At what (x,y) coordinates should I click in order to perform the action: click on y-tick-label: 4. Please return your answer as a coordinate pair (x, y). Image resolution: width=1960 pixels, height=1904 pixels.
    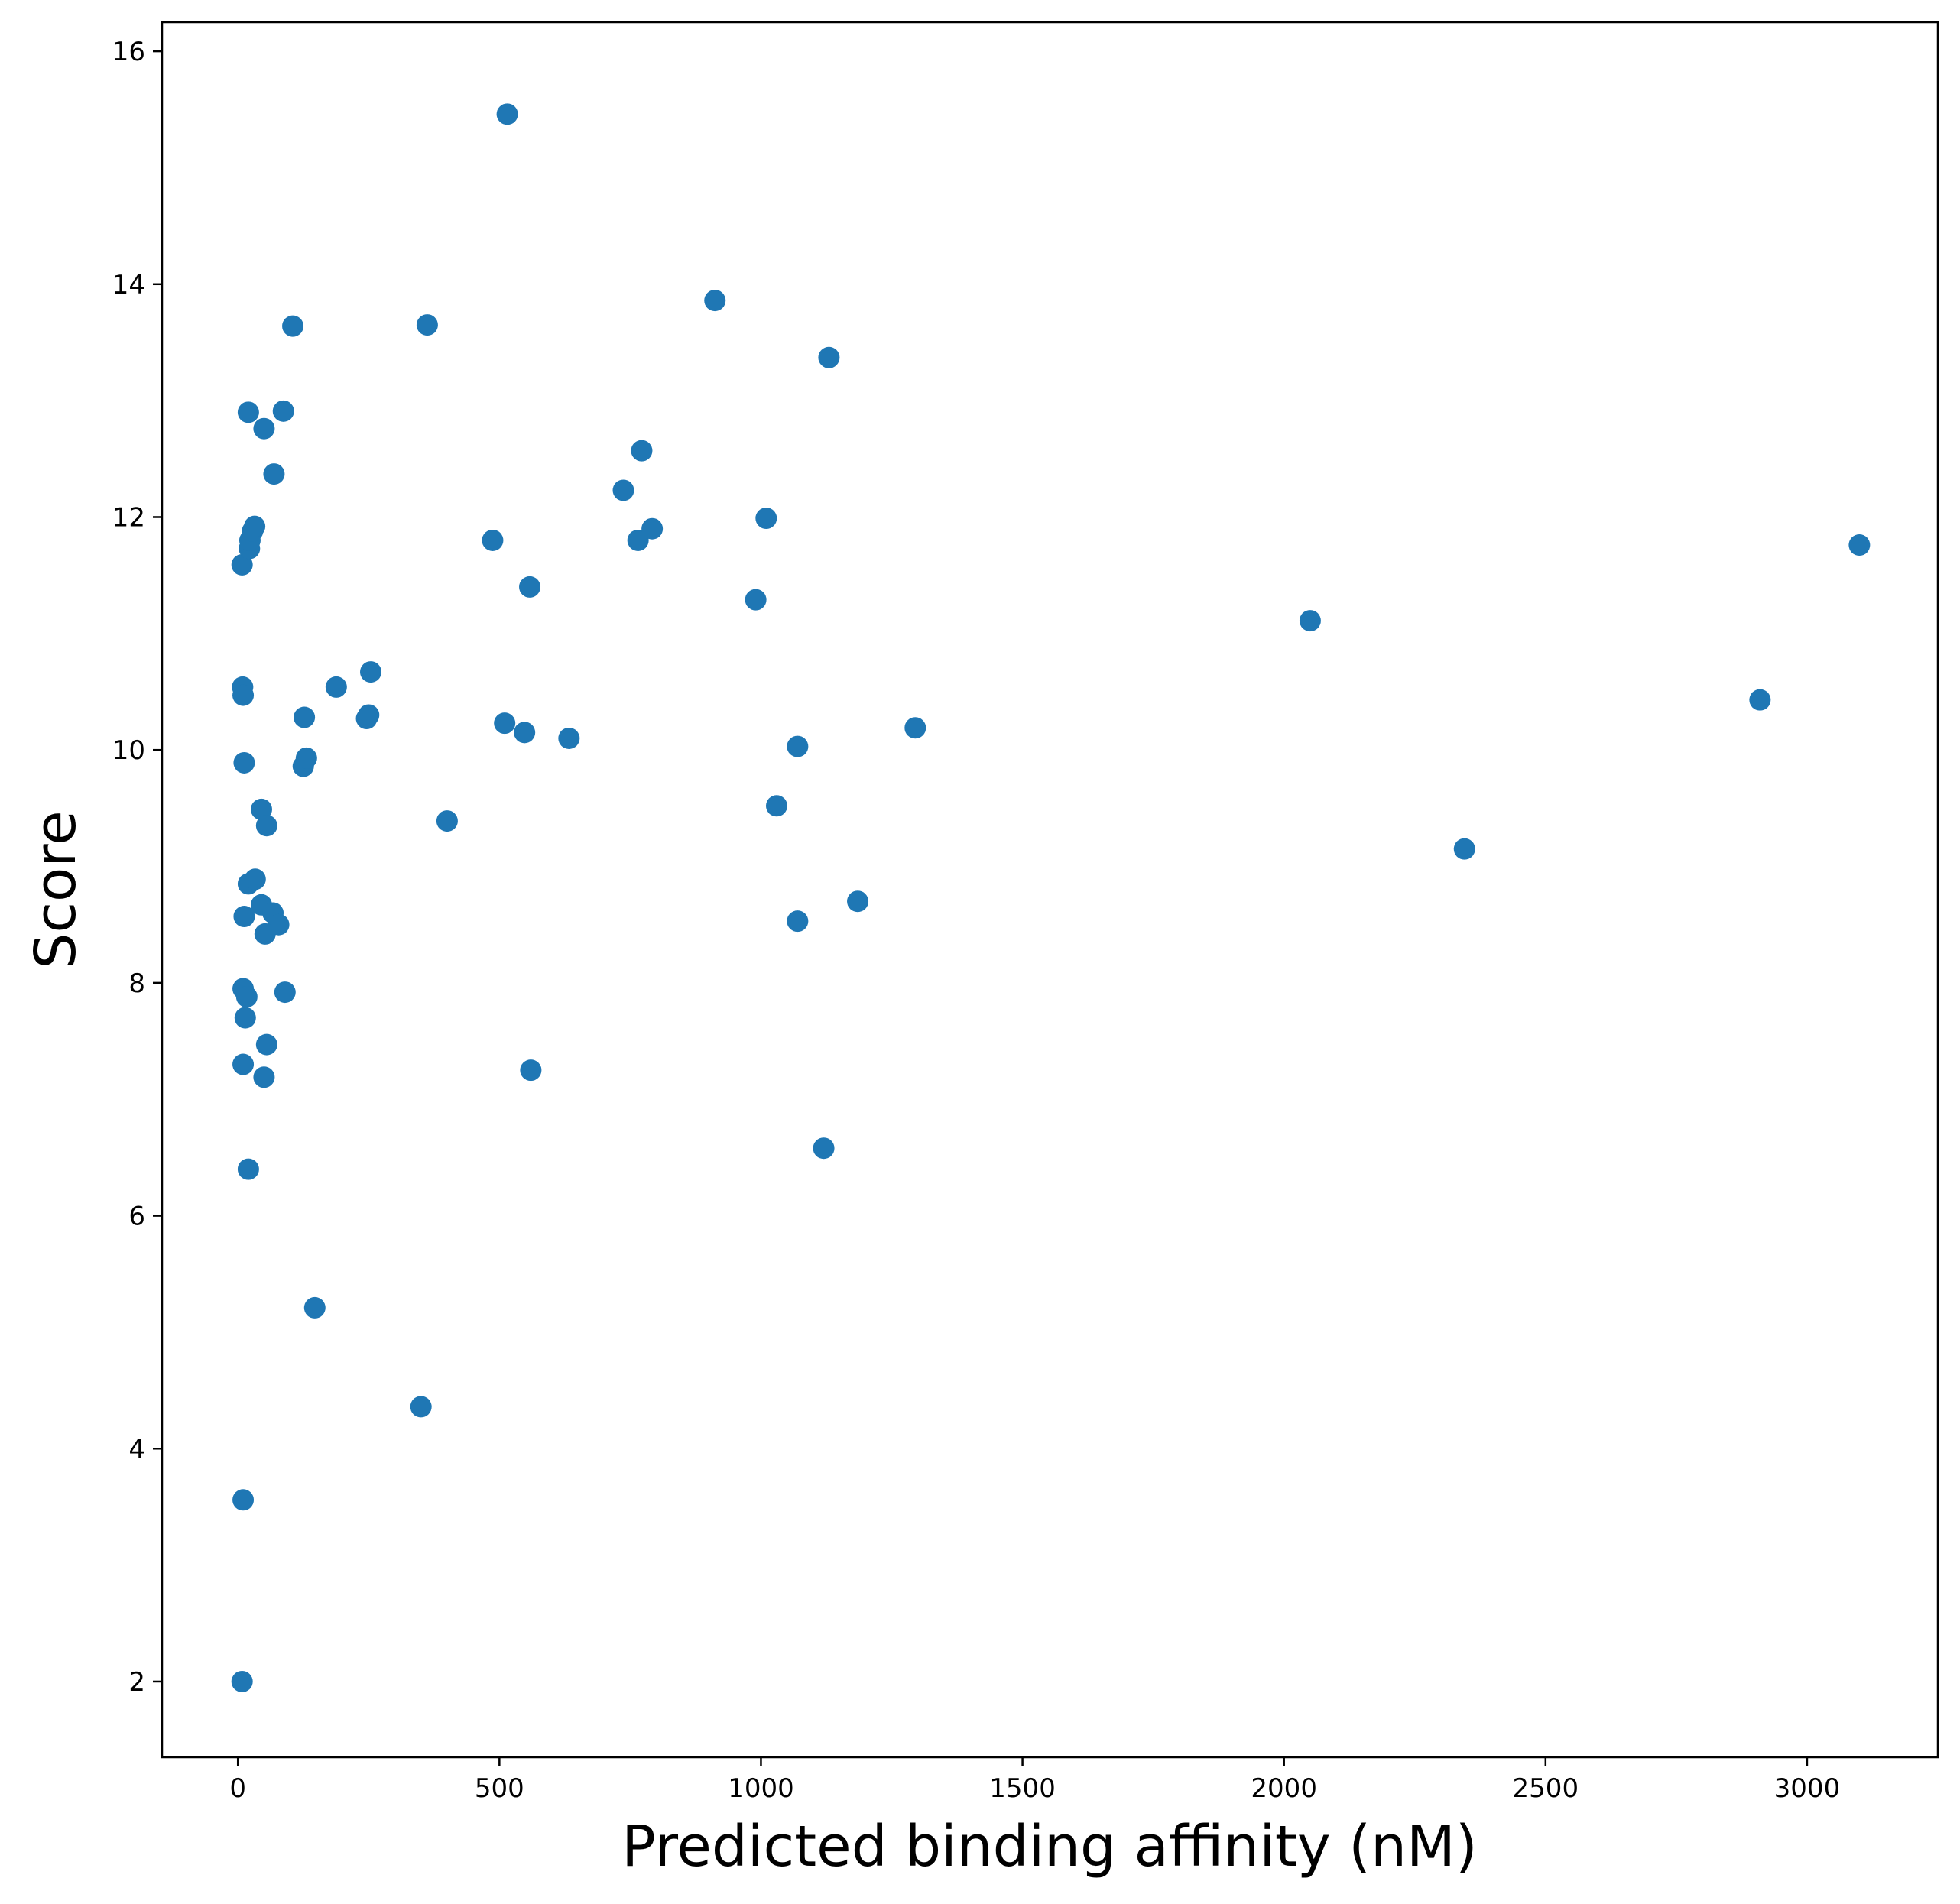
    Looking at the image, I should click on (136, 1449).